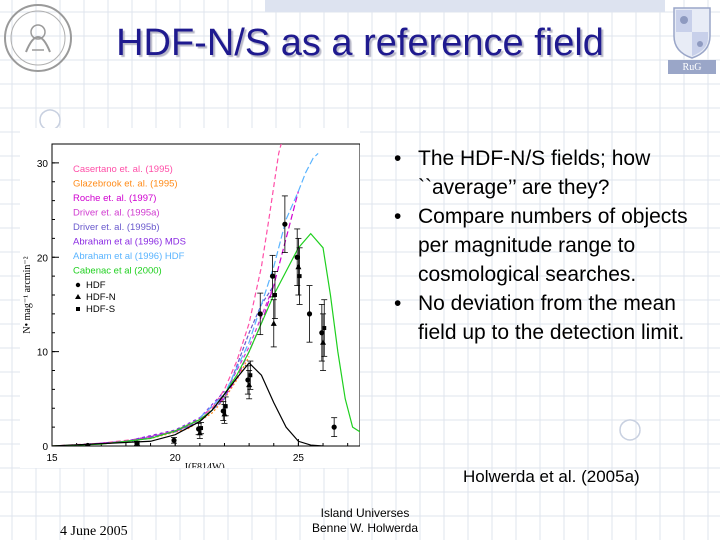  What do you see at coordinates (27, 294) in the screenshot?
I see `y-axis-label: N• mag⁻¹ arcmin⁻²` at bounding box center [27, 294].